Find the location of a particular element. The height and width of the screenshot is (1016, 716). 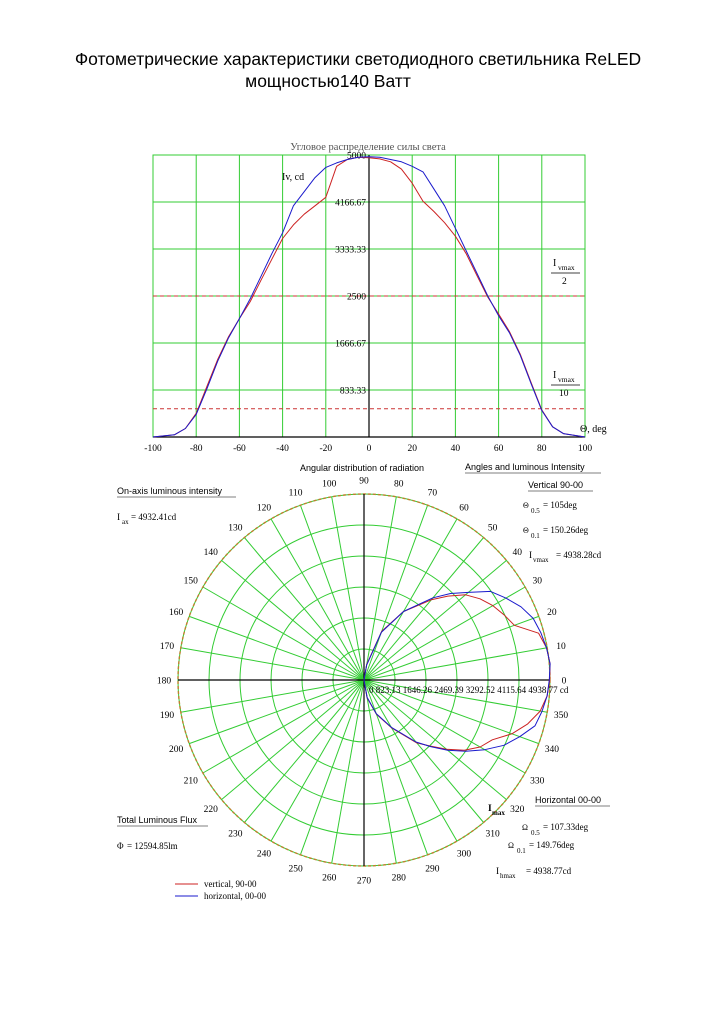

polar-angle-label: 320 is located at coordinates (517, 810).